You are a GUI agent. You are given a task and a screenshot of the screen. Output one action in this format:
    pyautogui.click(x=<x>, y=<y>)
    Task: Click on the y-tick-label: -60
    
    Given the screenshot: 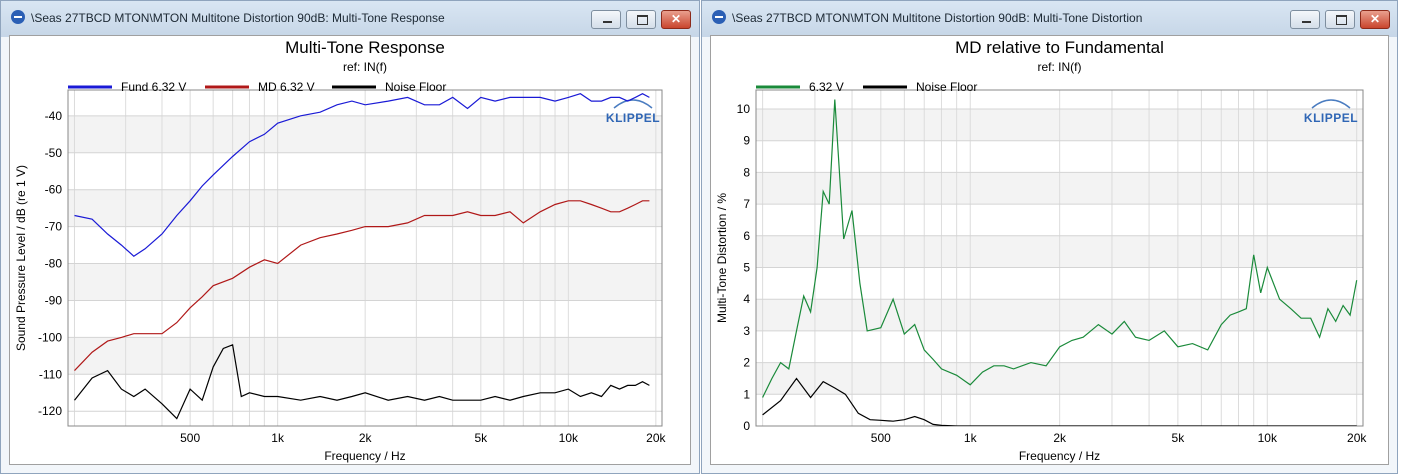 What is the action you would take?
    pyautogui.click(x=54, y=190)
    